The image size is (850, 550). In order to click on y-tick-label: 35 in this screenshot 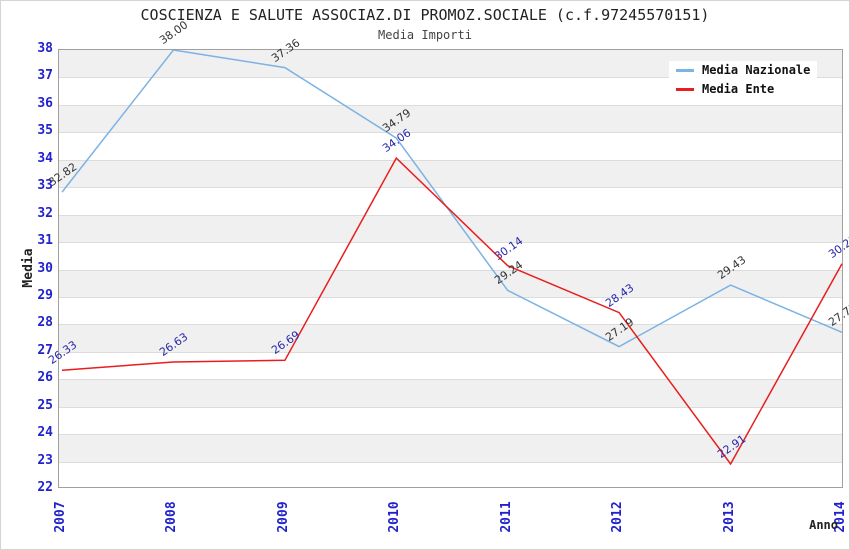, I will do `click(45, 131)`.